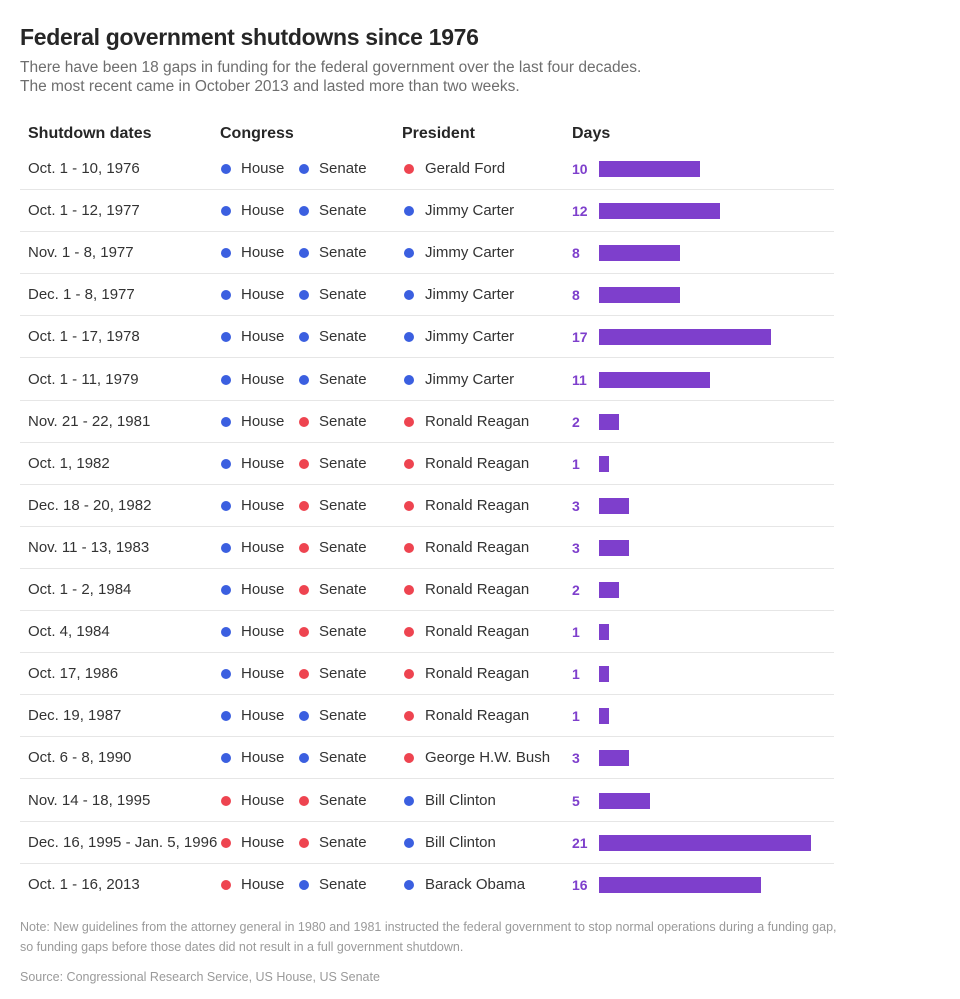 This screenshot has height=999, width=960. I want to click on days-value-label: 2, so click(576, 590).